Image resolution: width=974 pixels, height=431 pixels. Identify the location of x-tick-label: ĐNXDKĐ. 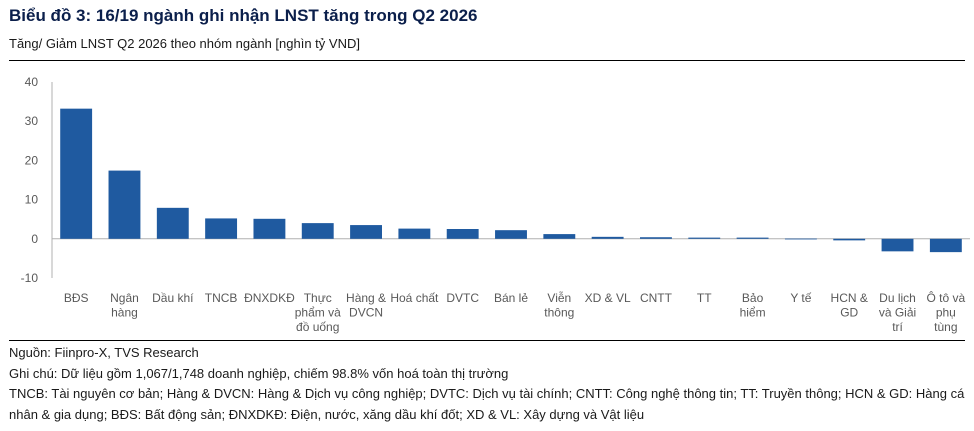
(269, 298).